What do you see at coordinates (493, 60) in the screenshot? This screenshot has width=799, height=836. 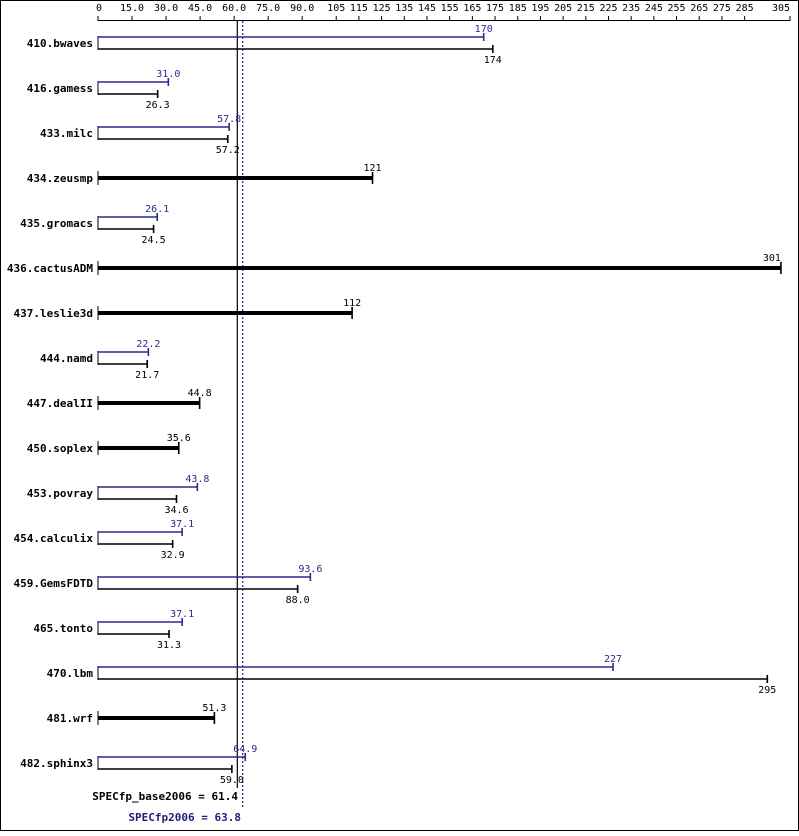 I see `base-value-label: 174` at bounding box center [493, 60].